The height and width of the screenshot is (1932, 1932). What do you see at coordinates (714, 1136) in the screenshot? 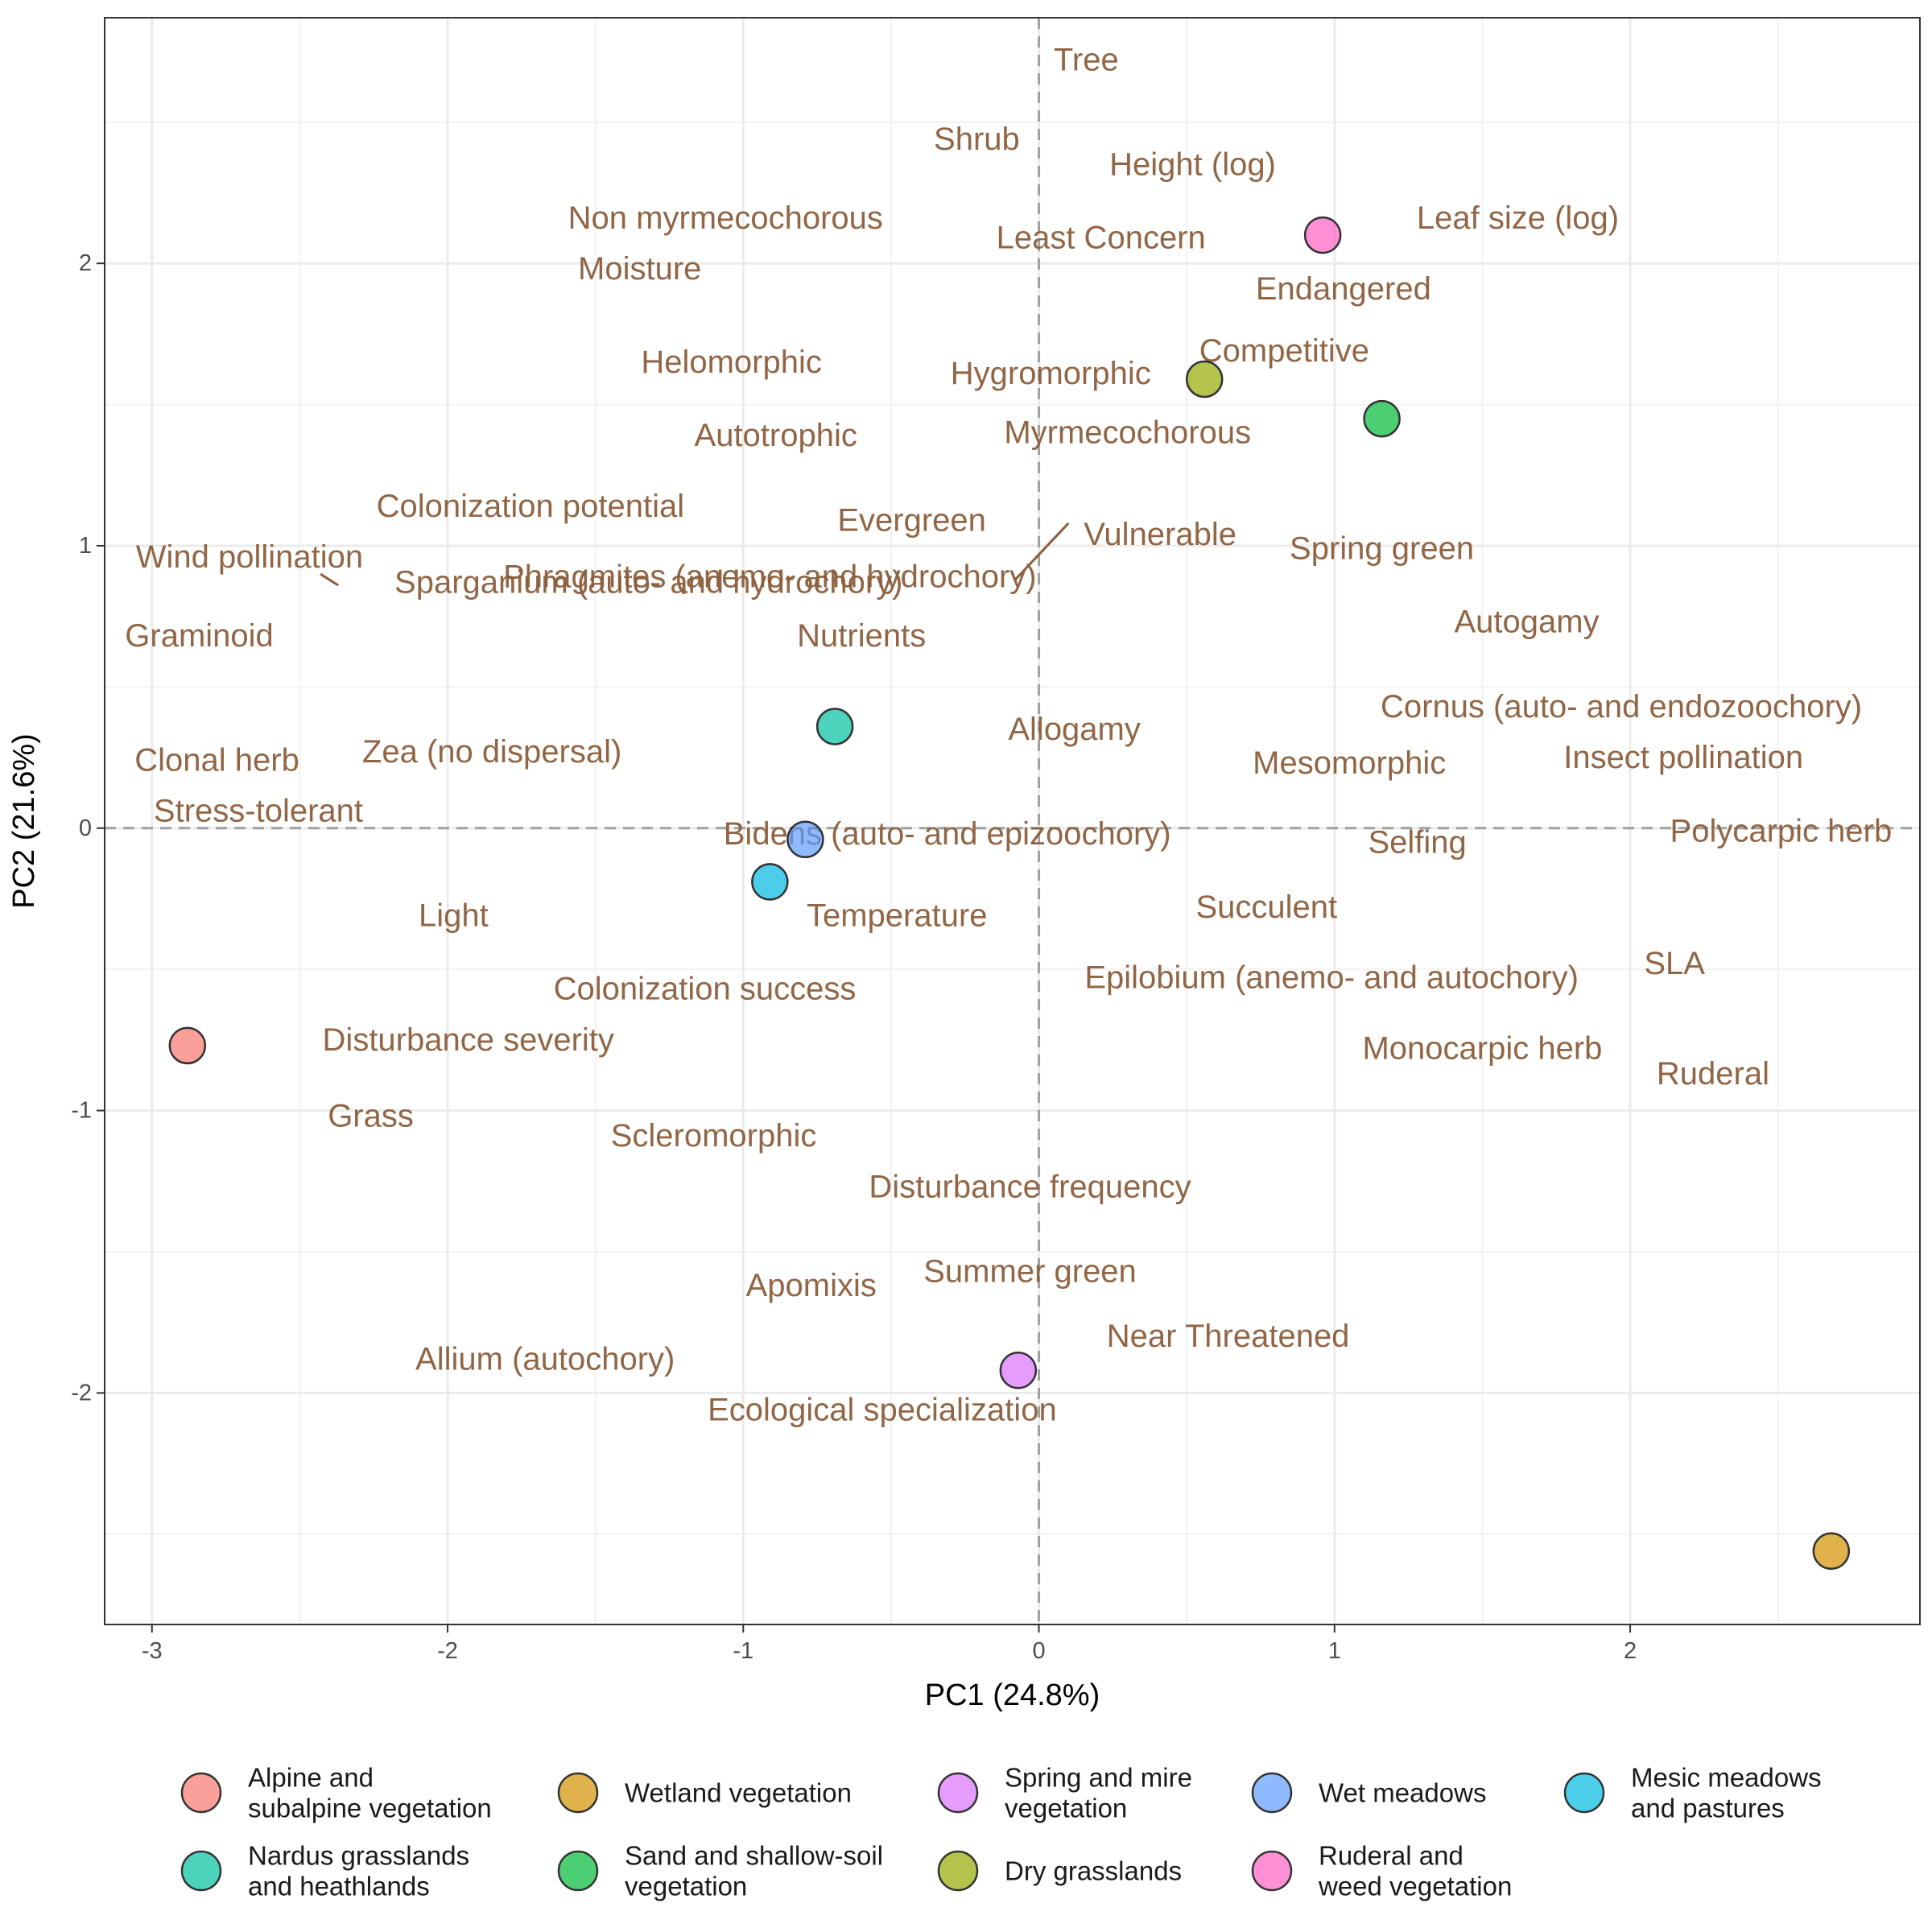
I see `trait-label: Scleromorphic` at bounding box center [714, 1136].